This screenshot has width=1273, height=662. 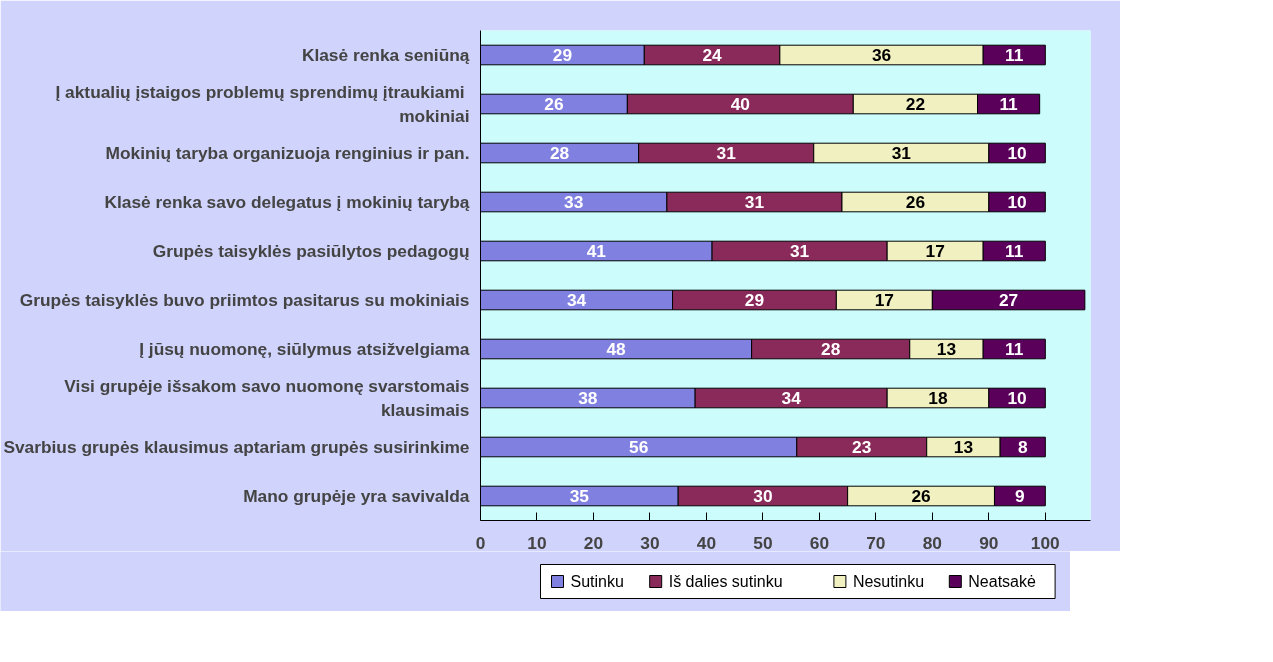 I want to click on x-tick-label: 10, so click(x=537, y=542).